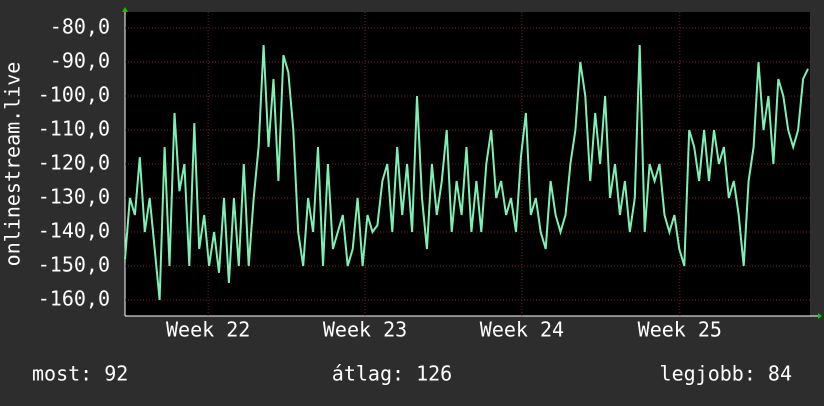  Describe the element at coordinates (74, 94) in the screenshot. I see `y-tick-label: -100,0` at that location.